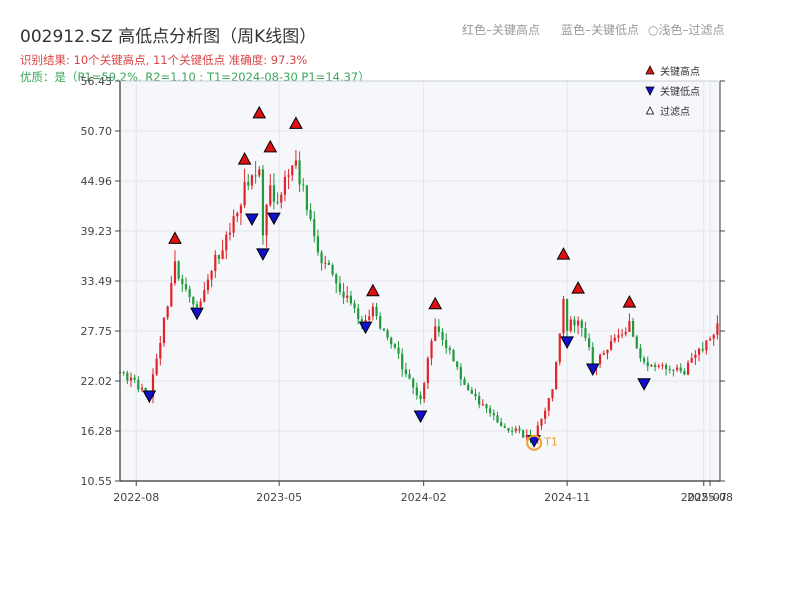 This screenshot has width=800, height=600. Describe the element at coordinates (97, 181) in the screenshot. I see `y-tick-label: 44.96` at that location.